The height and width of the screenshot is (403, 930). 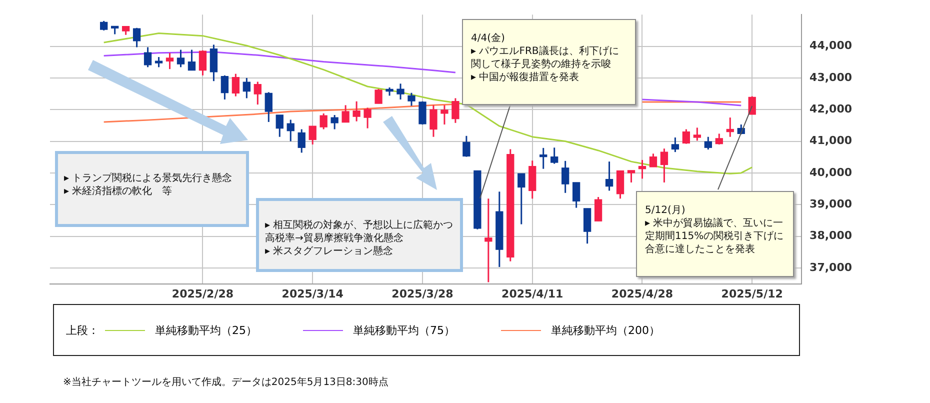 I want to click on x-tick-label: 2025/5/12, so click(x=752, y=293).